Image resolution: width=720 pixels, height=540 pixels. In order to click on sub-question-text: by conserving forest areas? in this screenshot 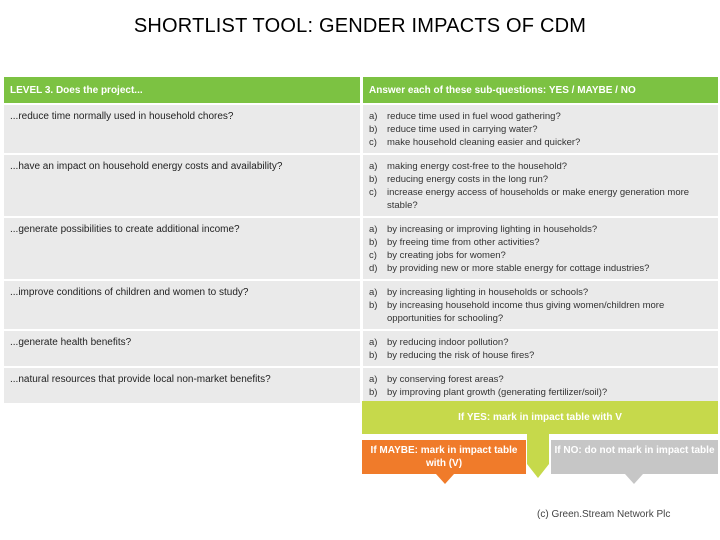, I will do `click(445, 379)`.